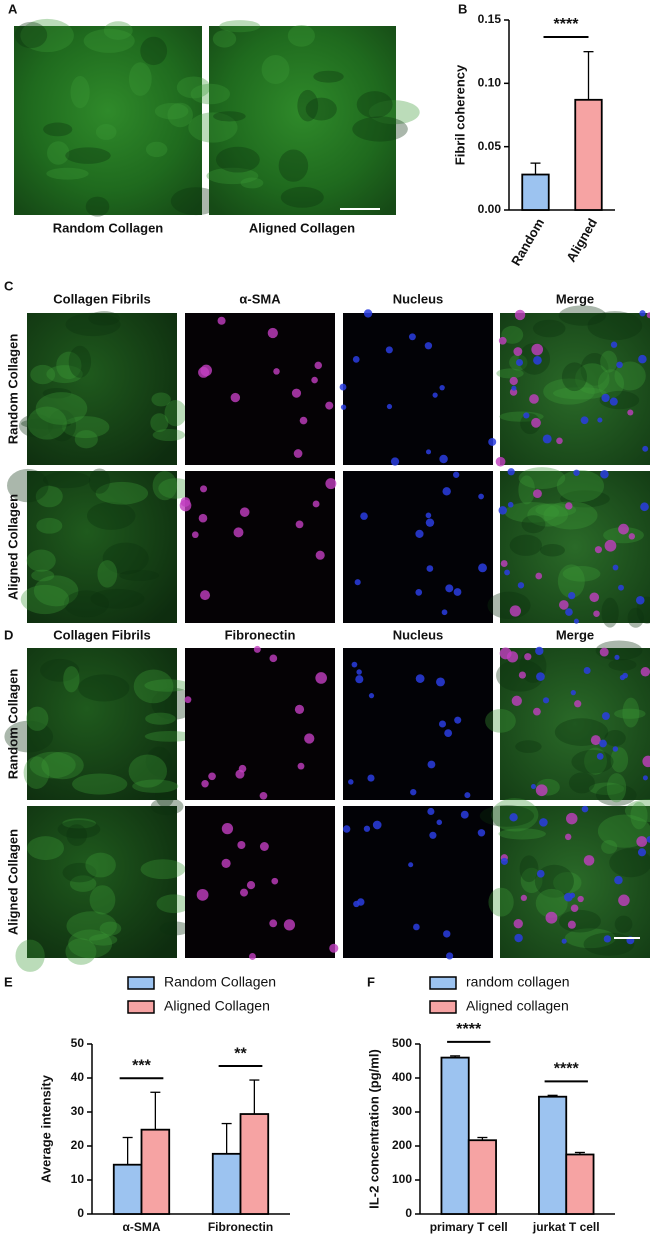 This screenshot has width=650, height=1242. What do you see at coordinates (402, 1111) in the screenshot?
I see `y-tick-label: 300` at bounding box center [402, 1111].